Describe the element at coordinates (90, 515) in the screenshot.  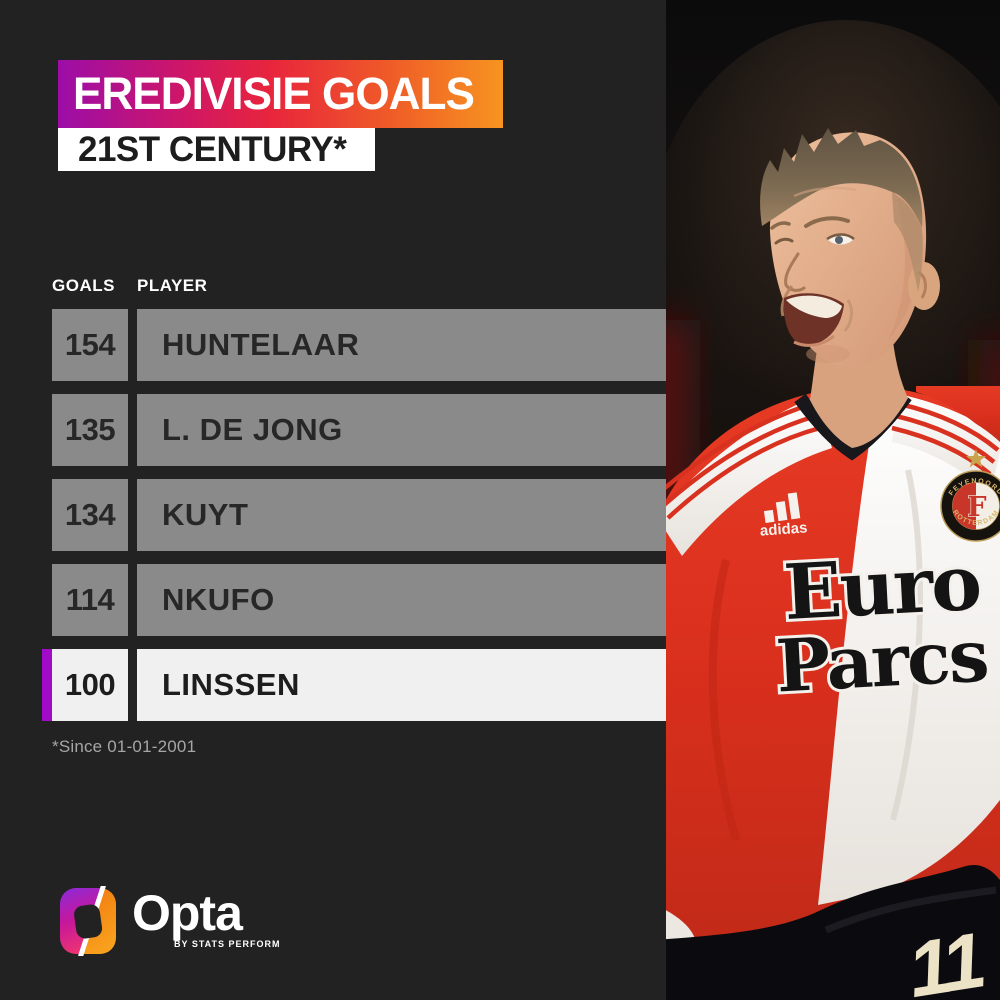
I see `goals-value: 134` at that location.